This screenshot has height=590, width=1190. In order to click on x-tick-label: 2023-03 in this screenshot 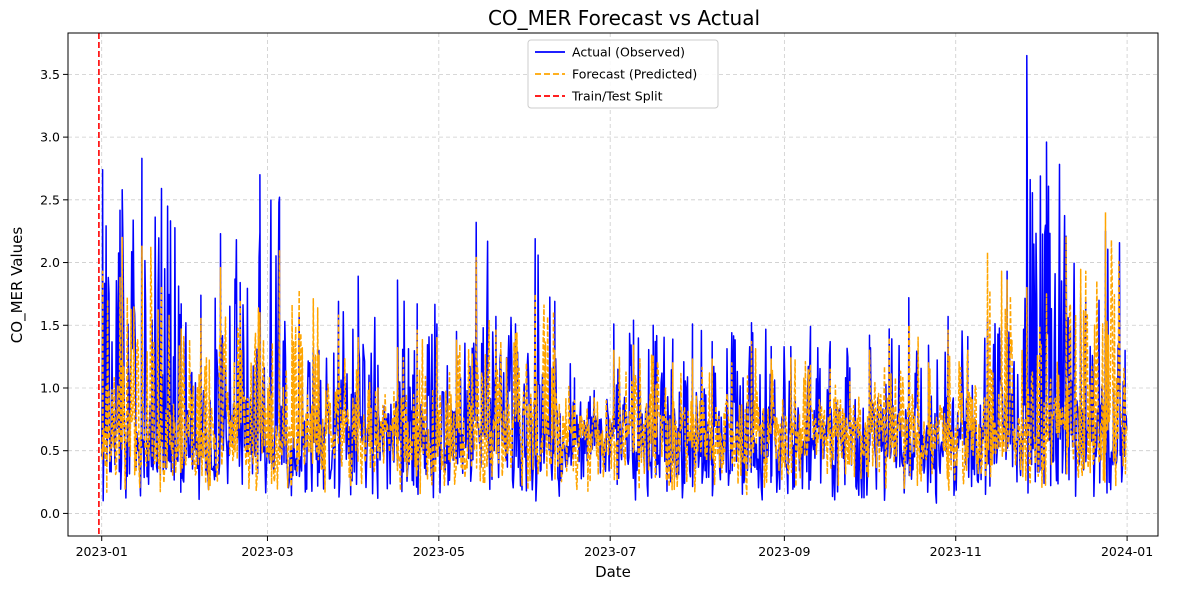, I will do `click(267, 551)`.